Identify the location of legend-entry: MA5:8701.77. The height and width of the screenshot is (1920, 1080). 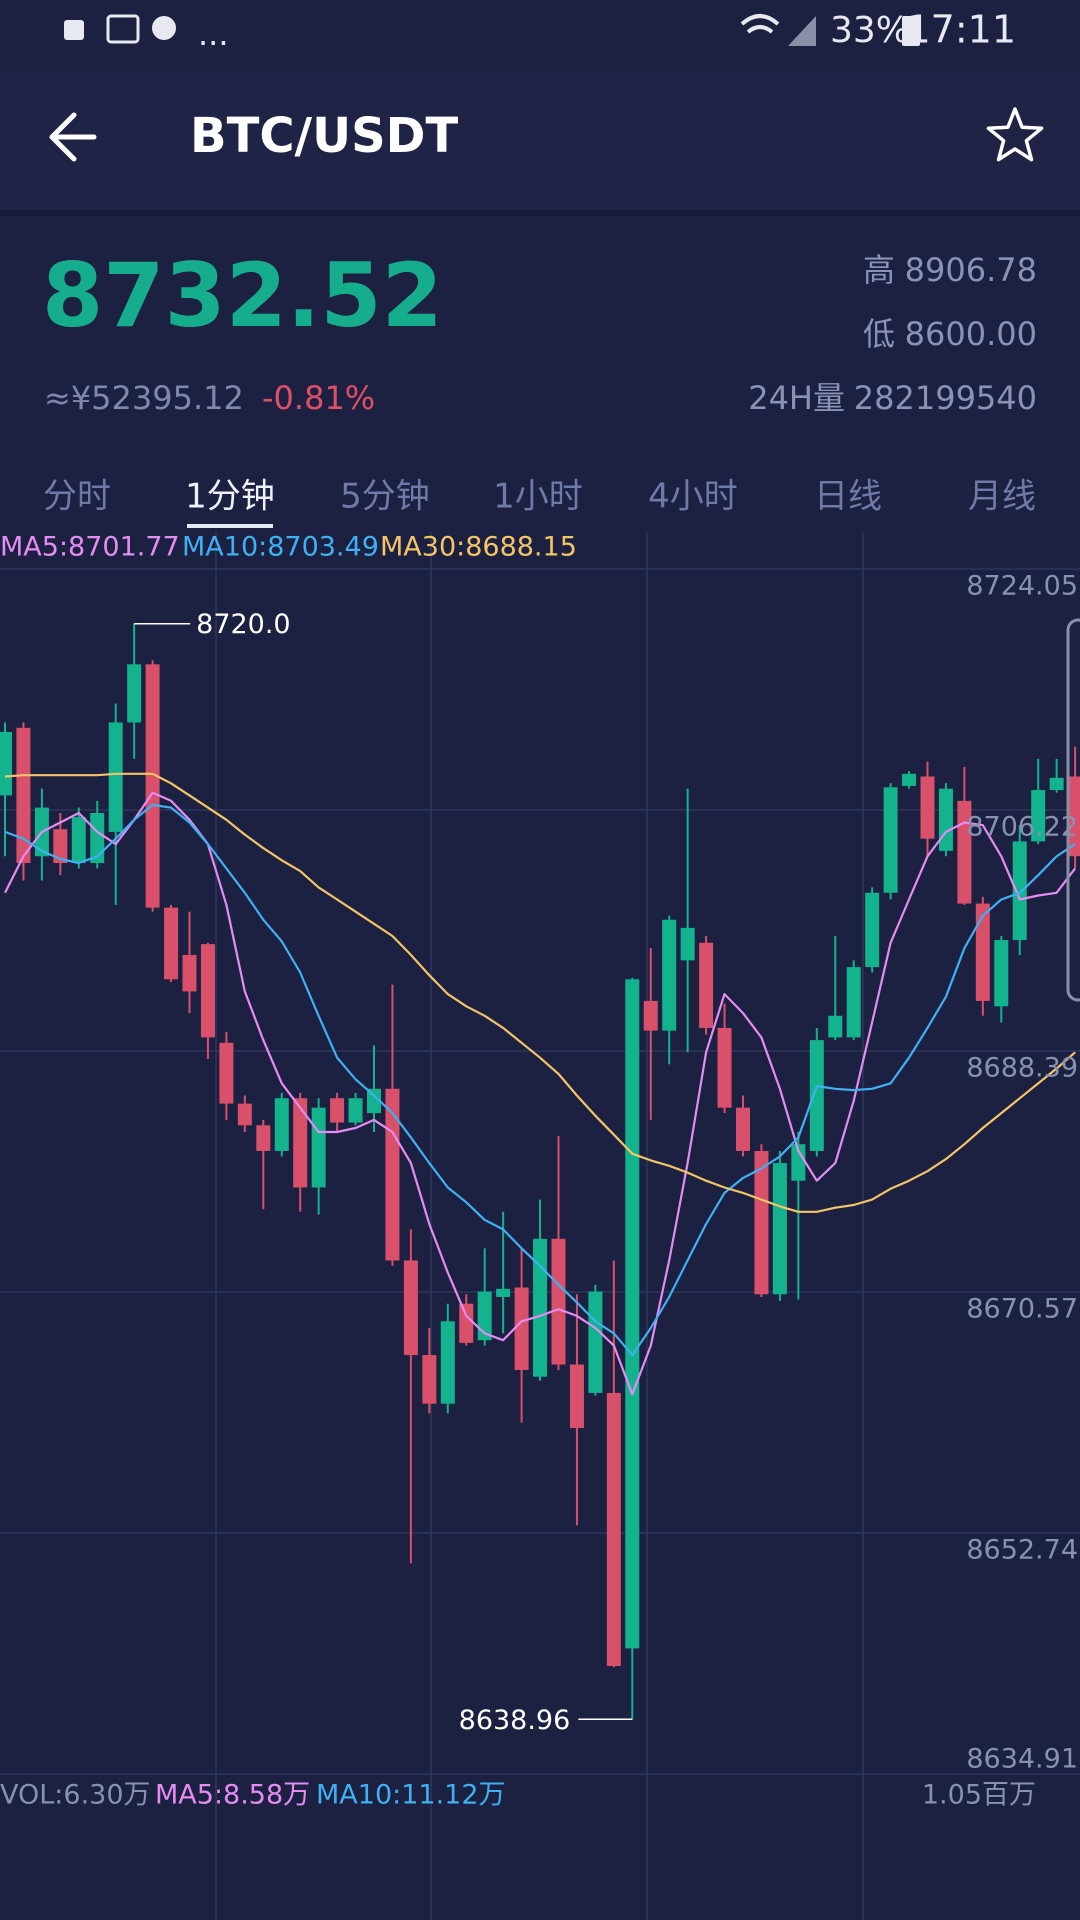
(90, 547).